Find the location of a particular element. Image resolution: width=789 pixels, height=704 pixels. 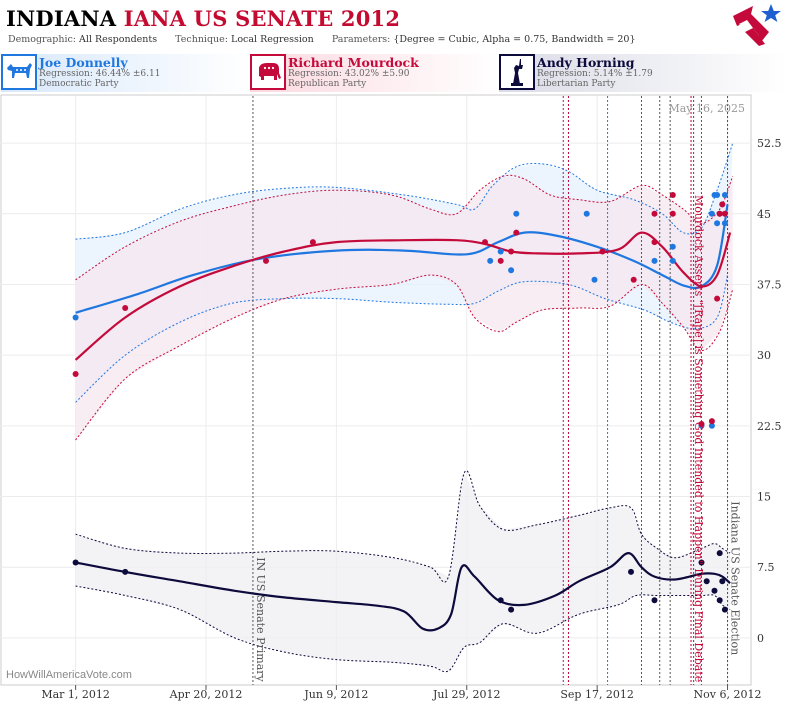

candidate-regression: Regression: 46.44% ±6.11 is located at coordinates (100, 74).